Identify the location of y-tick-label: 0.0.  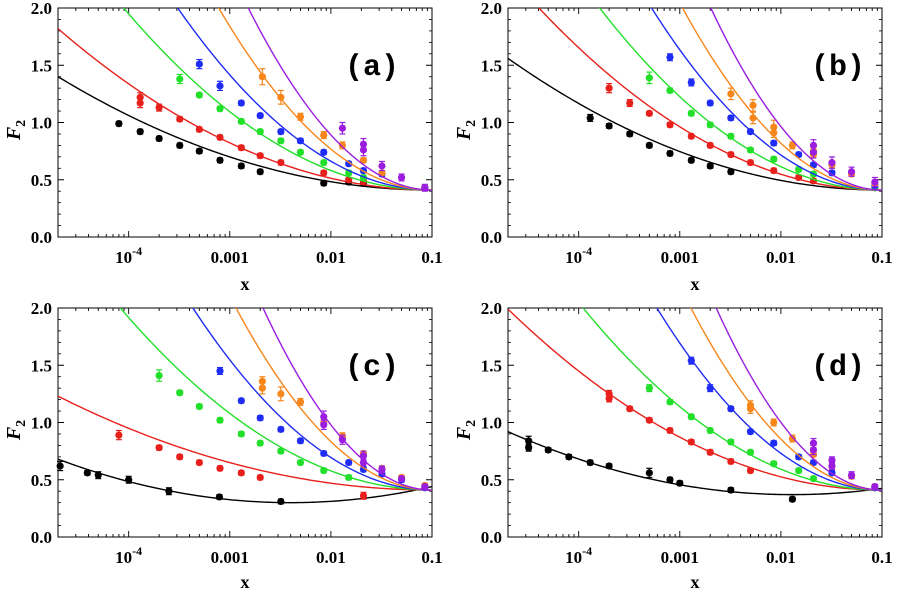
(491, 537).